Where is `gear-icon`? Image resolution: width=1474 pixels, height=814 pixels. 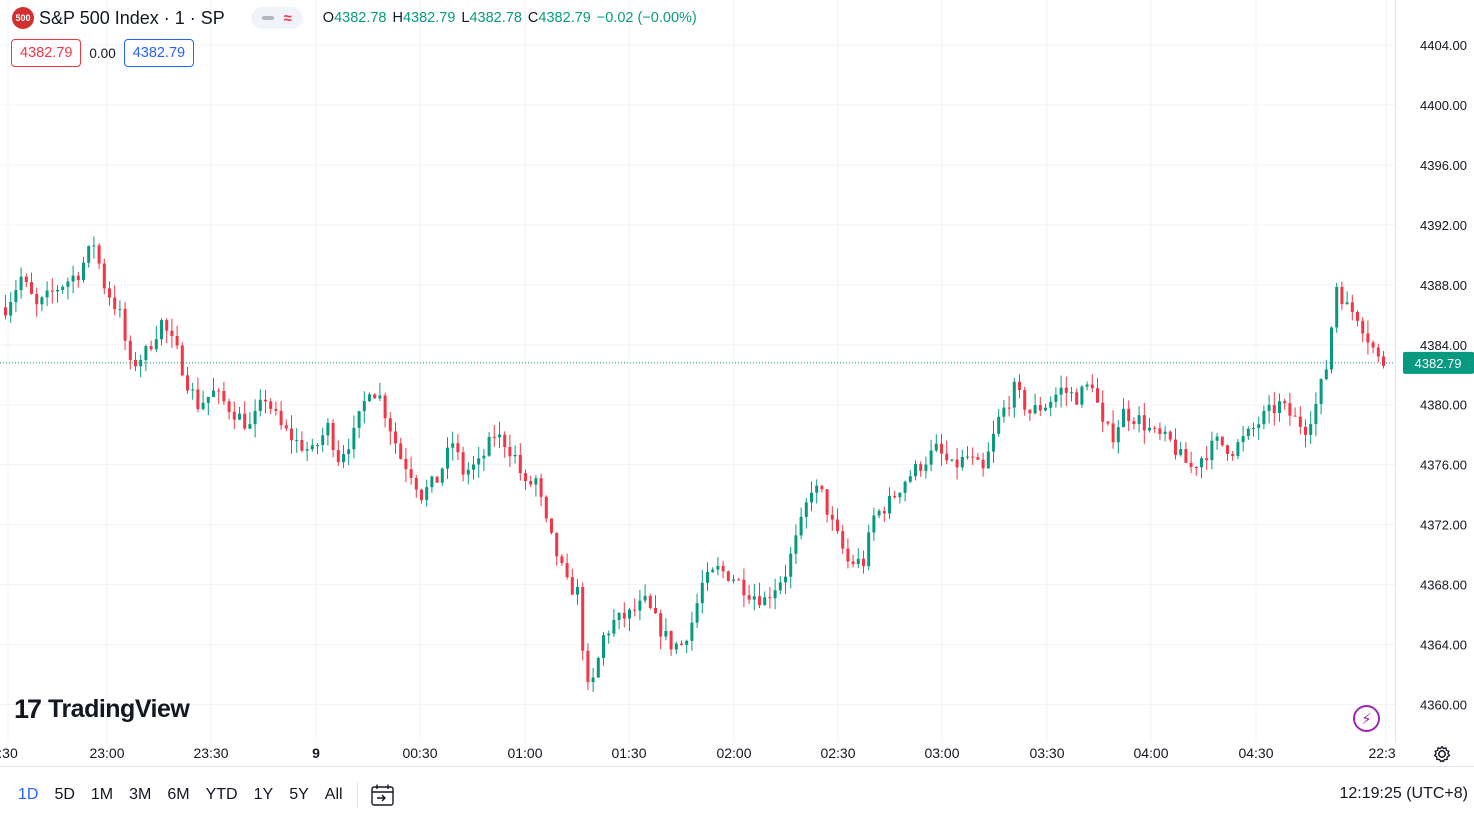 gear-icon is located at coordinates (1442, 754).